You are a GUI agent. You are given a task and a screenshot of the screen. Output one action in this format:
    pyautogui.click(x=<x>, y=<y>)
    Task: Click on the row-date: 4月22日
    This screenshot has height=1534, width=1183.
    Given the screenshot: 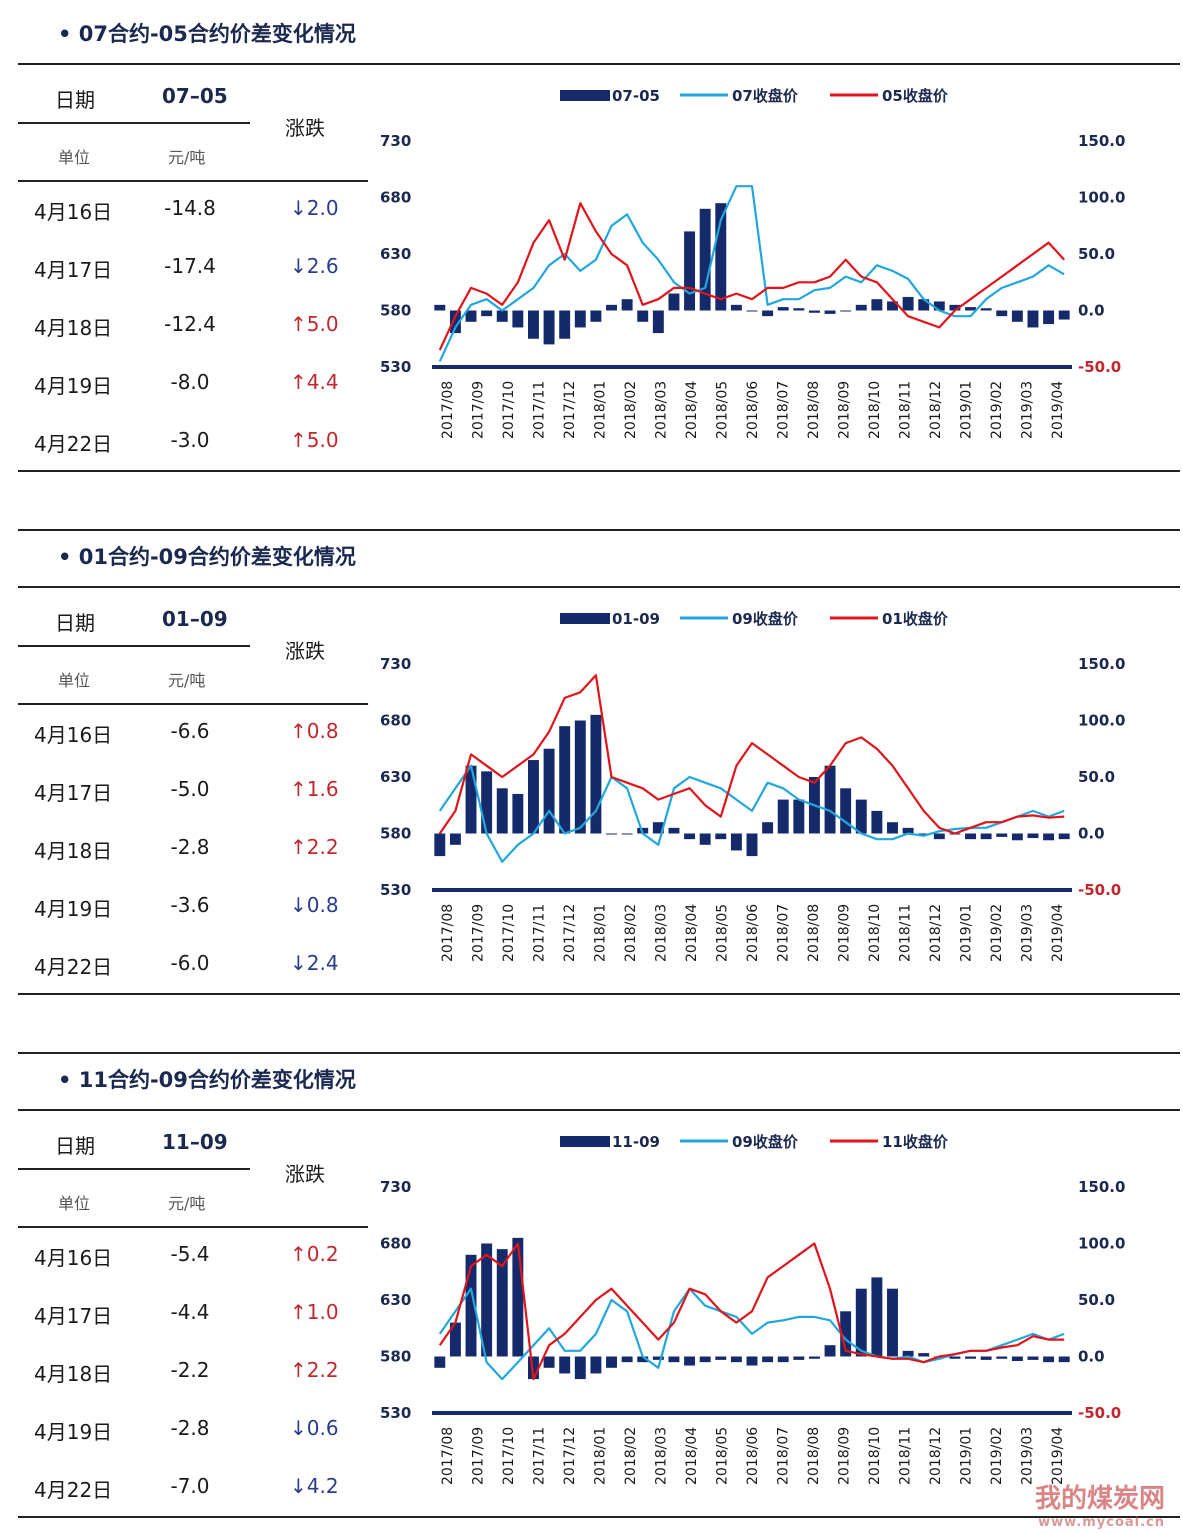 What is the action you would take?
    pyautogui.click(x=73, y=444)
    